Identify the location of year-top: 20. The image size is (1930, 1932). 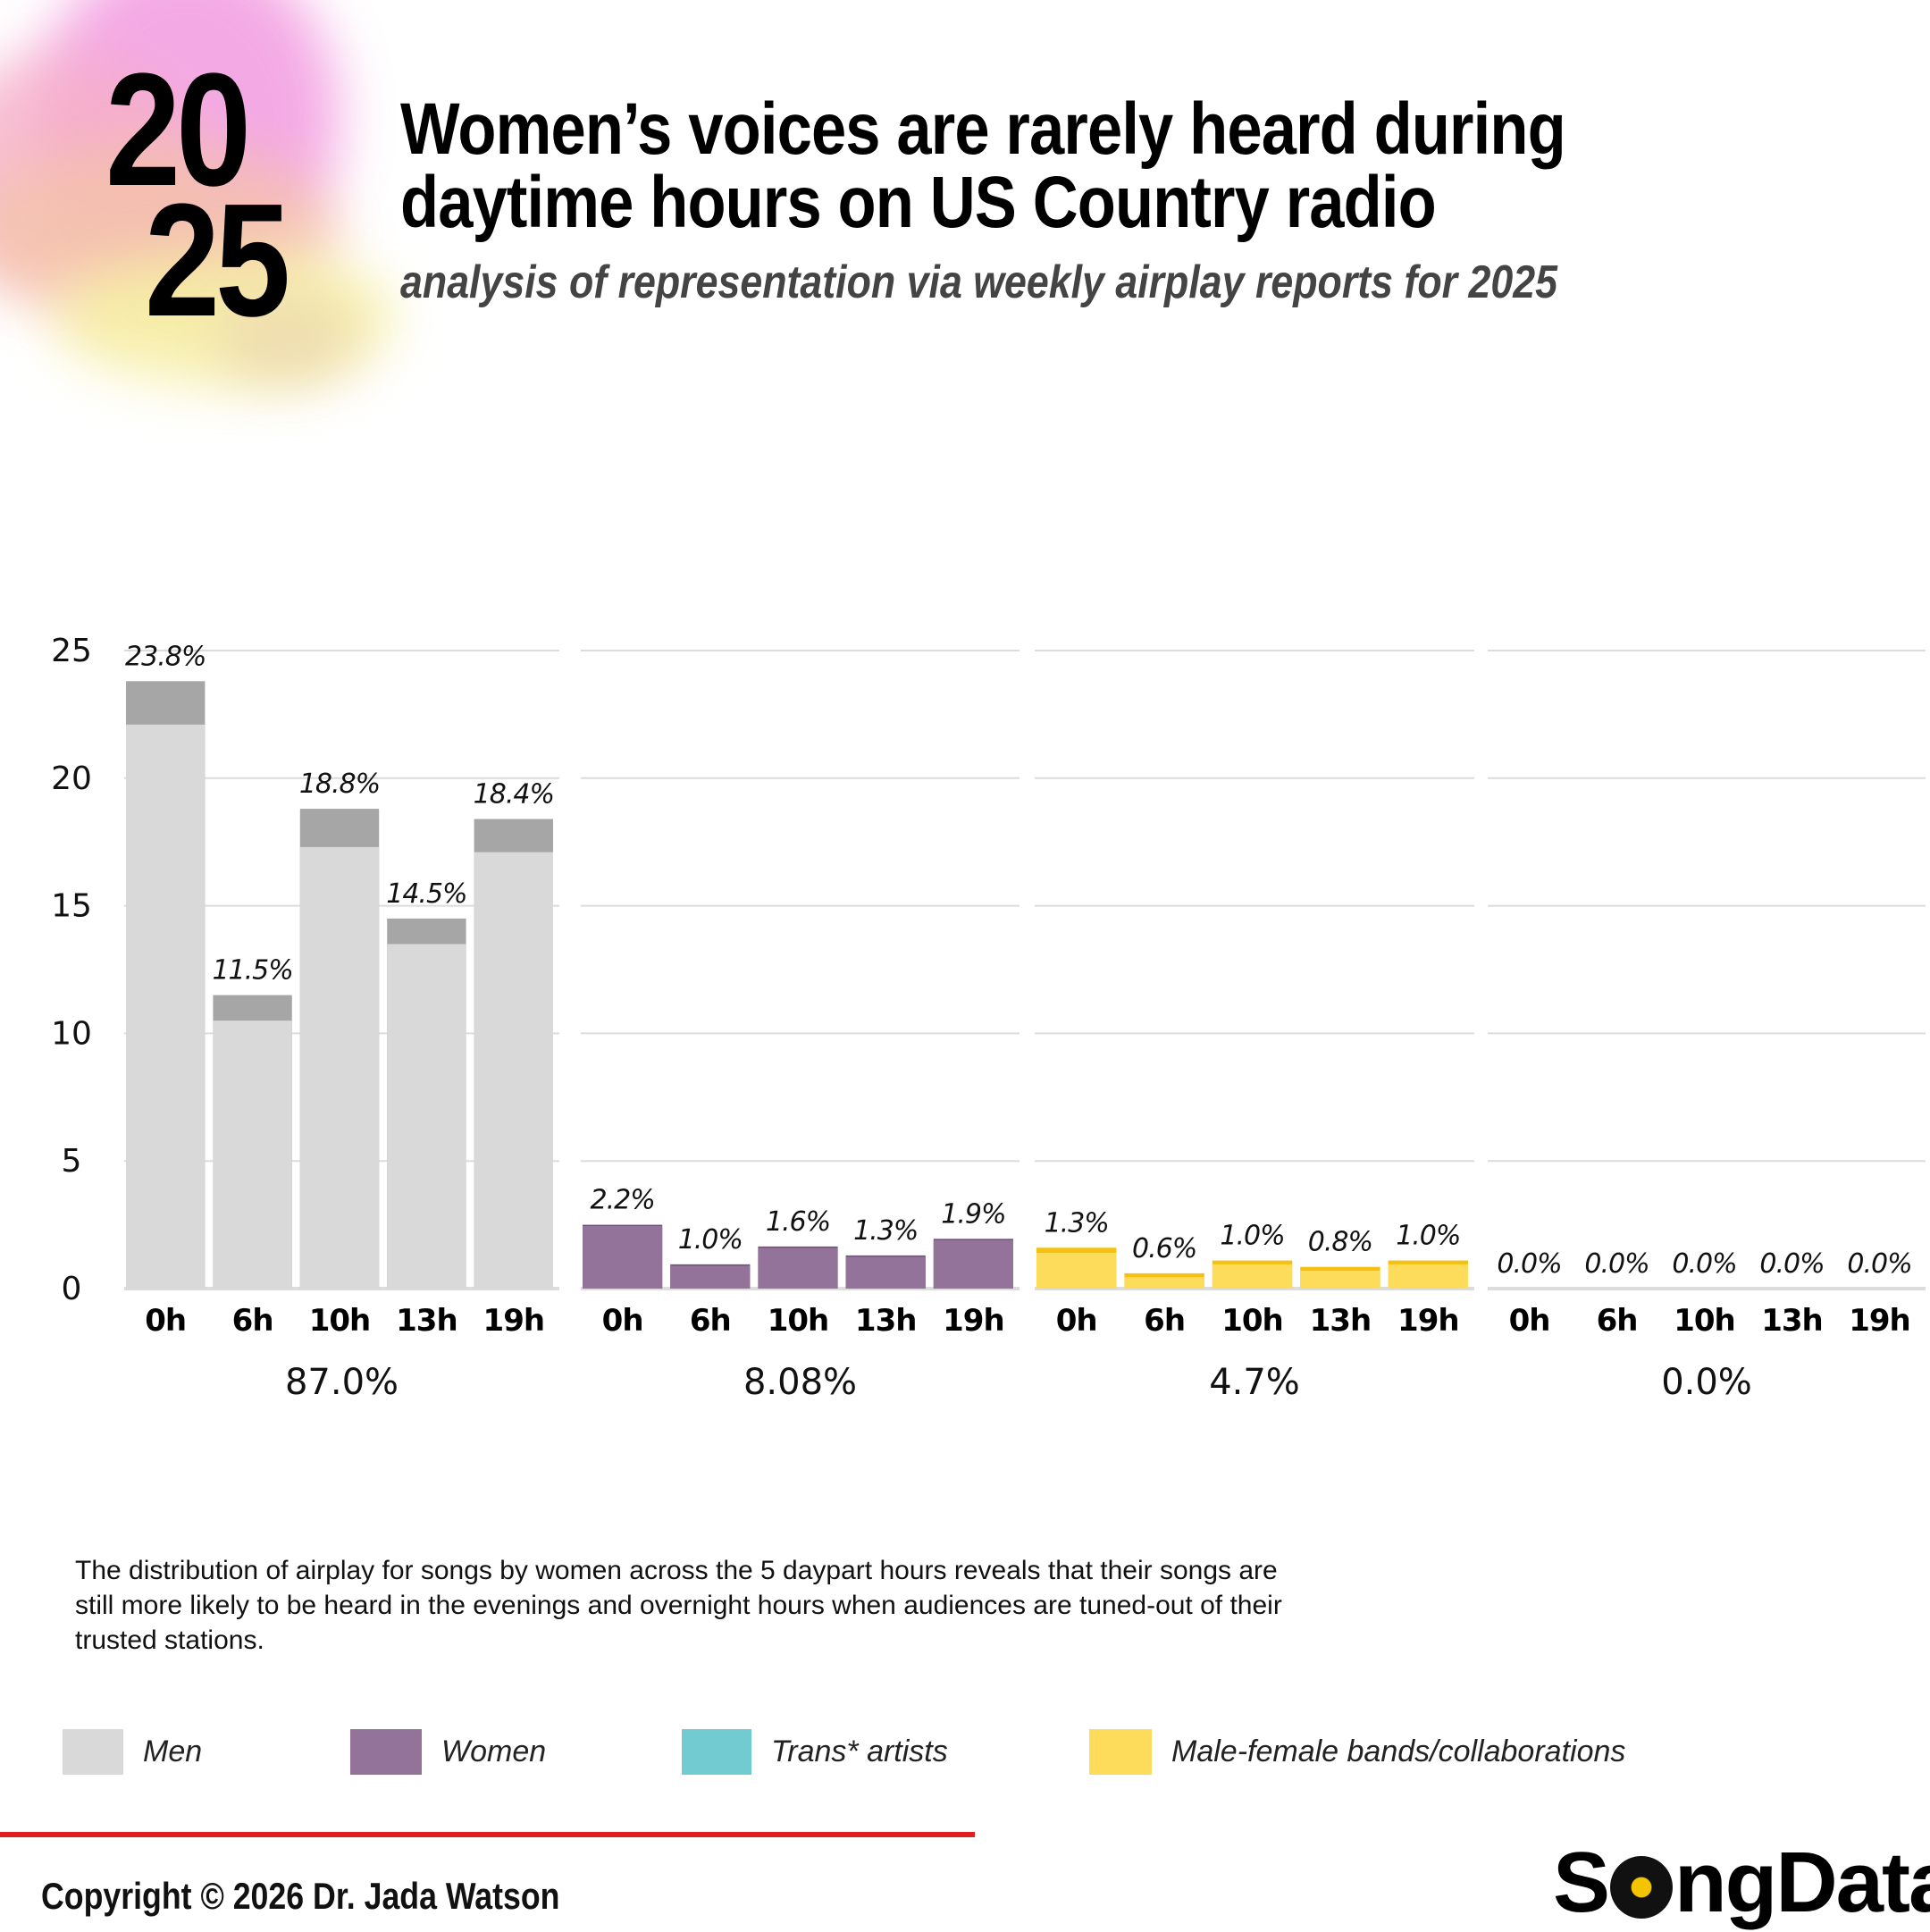
(178, 130).